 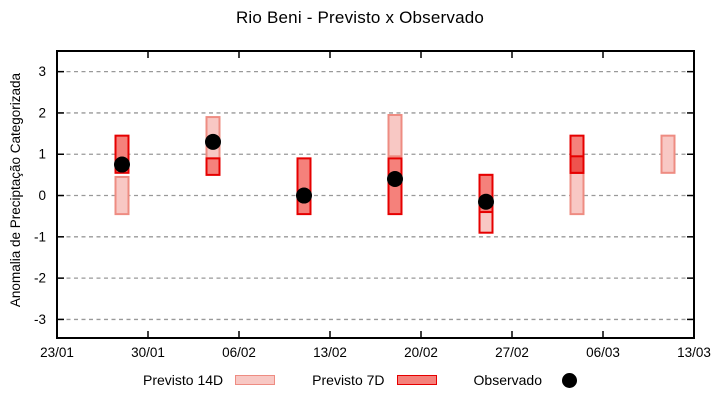 I want to click on legend-item-previsto-7d: Previsto 7D, so click(x=374, y=380).